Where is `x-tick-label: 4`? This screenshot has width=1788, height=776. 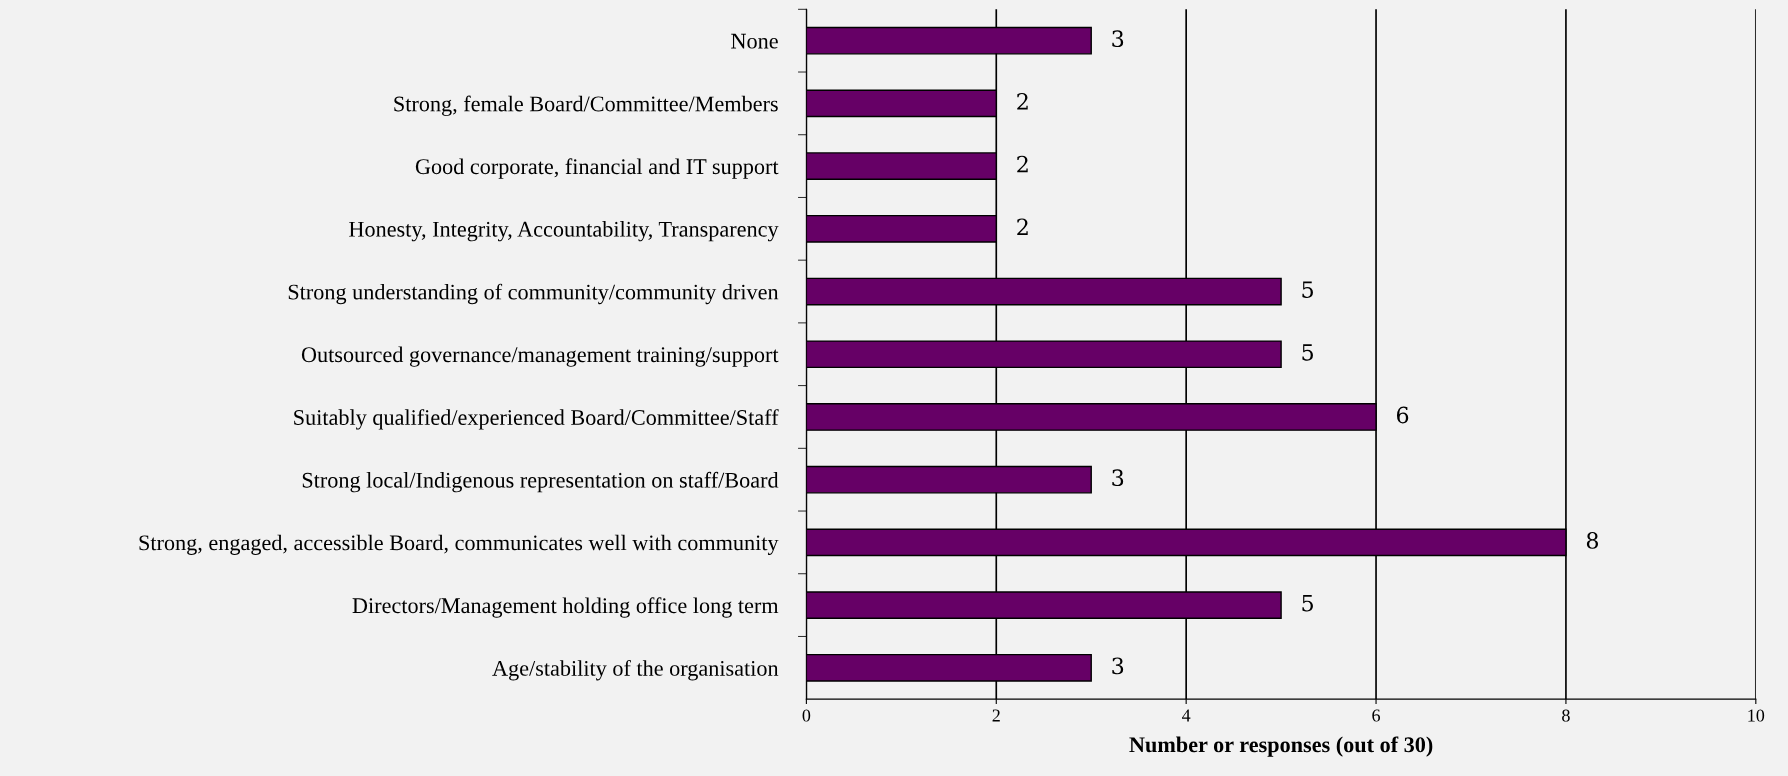
x-tick-label: 4 is located at coordinates (1186, 715).